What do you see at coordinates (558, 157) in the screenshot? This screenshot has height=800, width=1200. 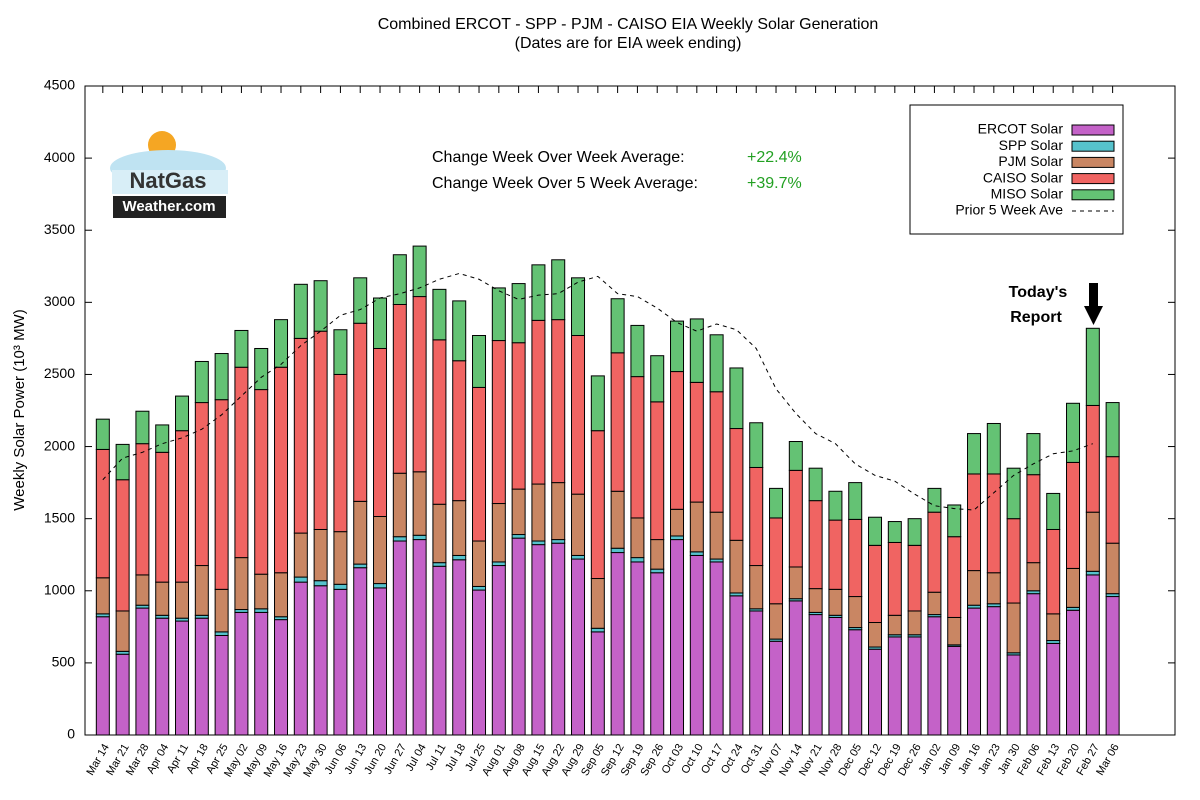 I see `annotation-label: Change Week Over Week Average:` at bounding box center [558, 157].